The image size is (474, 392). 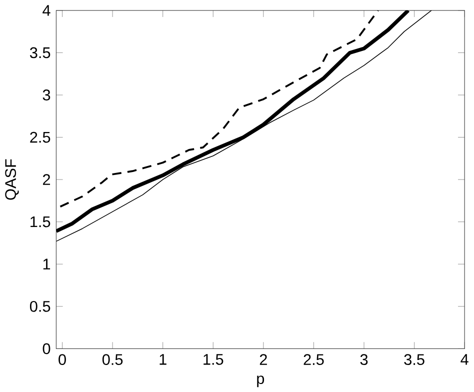 What do you see at coordinates (12, 179) in the screenshot?
I see `y-axis-title: QASF` at bounding box center [12, 179].